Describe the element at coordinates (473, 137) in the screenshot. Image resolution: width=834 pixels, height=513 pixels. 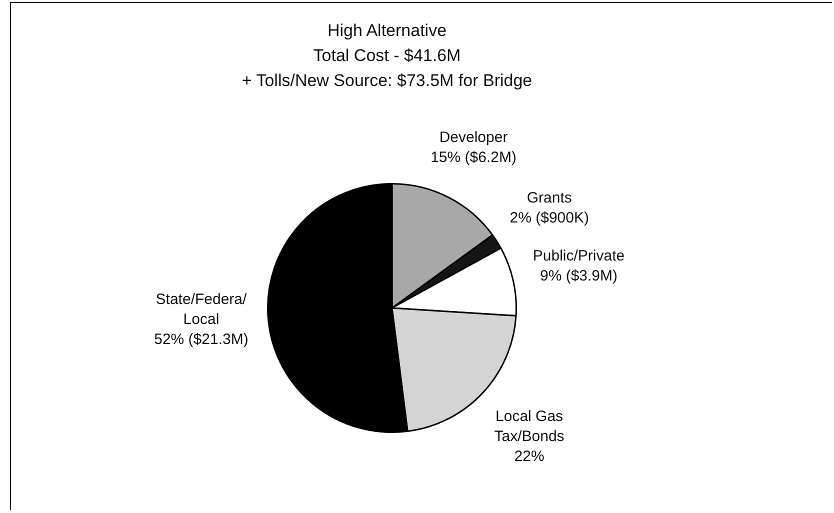
I see `slice-label: Developer` at that location.